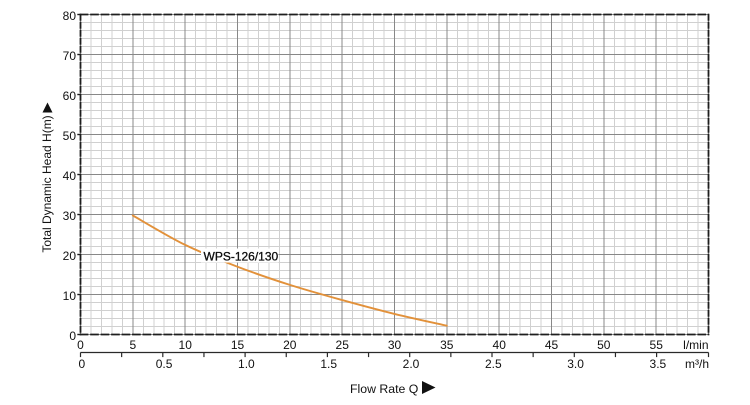  What do you see at coordinates (695, 345) in the screenshot?
I see `svg-text: l/min` at bounding box center [695, 345].